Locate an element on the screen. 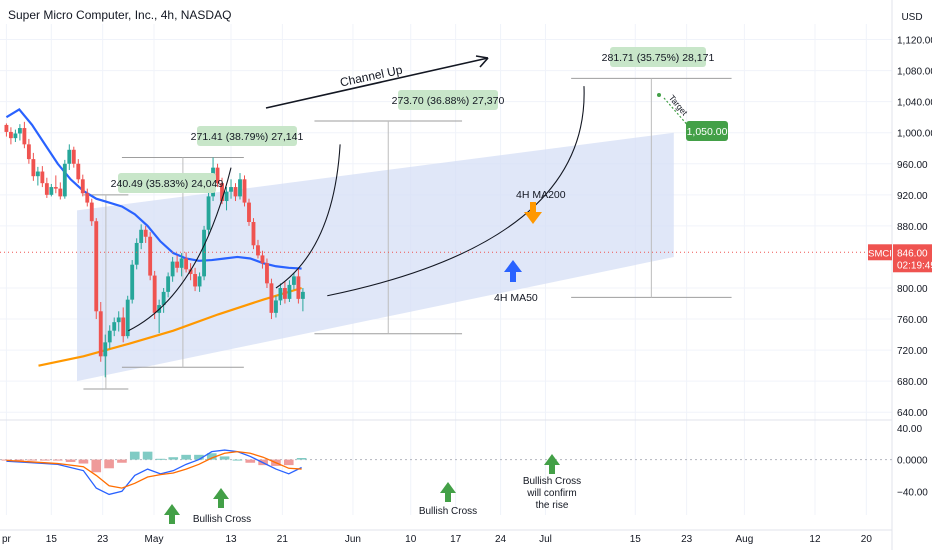 The height and width of the screenshot is (555, 932). measure-label: 281.71 (35.75%) 28,171 is located at coordinates (658, 57).